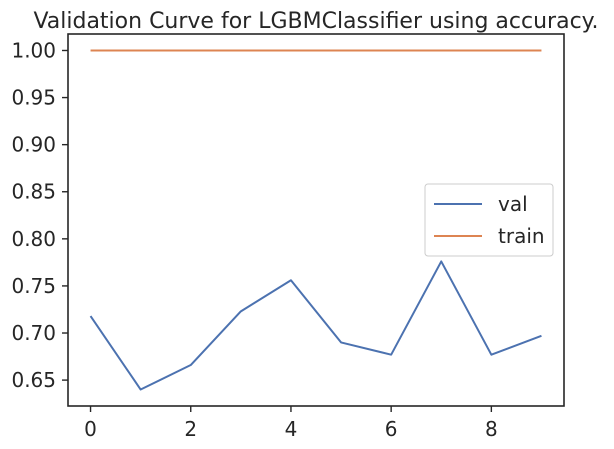 This screenshot has height=449, width=614. What do you see at coordinates (33, 98) in the screenshot?
I see `y-tick-label: 0.95` at bounding box center [33, 98].